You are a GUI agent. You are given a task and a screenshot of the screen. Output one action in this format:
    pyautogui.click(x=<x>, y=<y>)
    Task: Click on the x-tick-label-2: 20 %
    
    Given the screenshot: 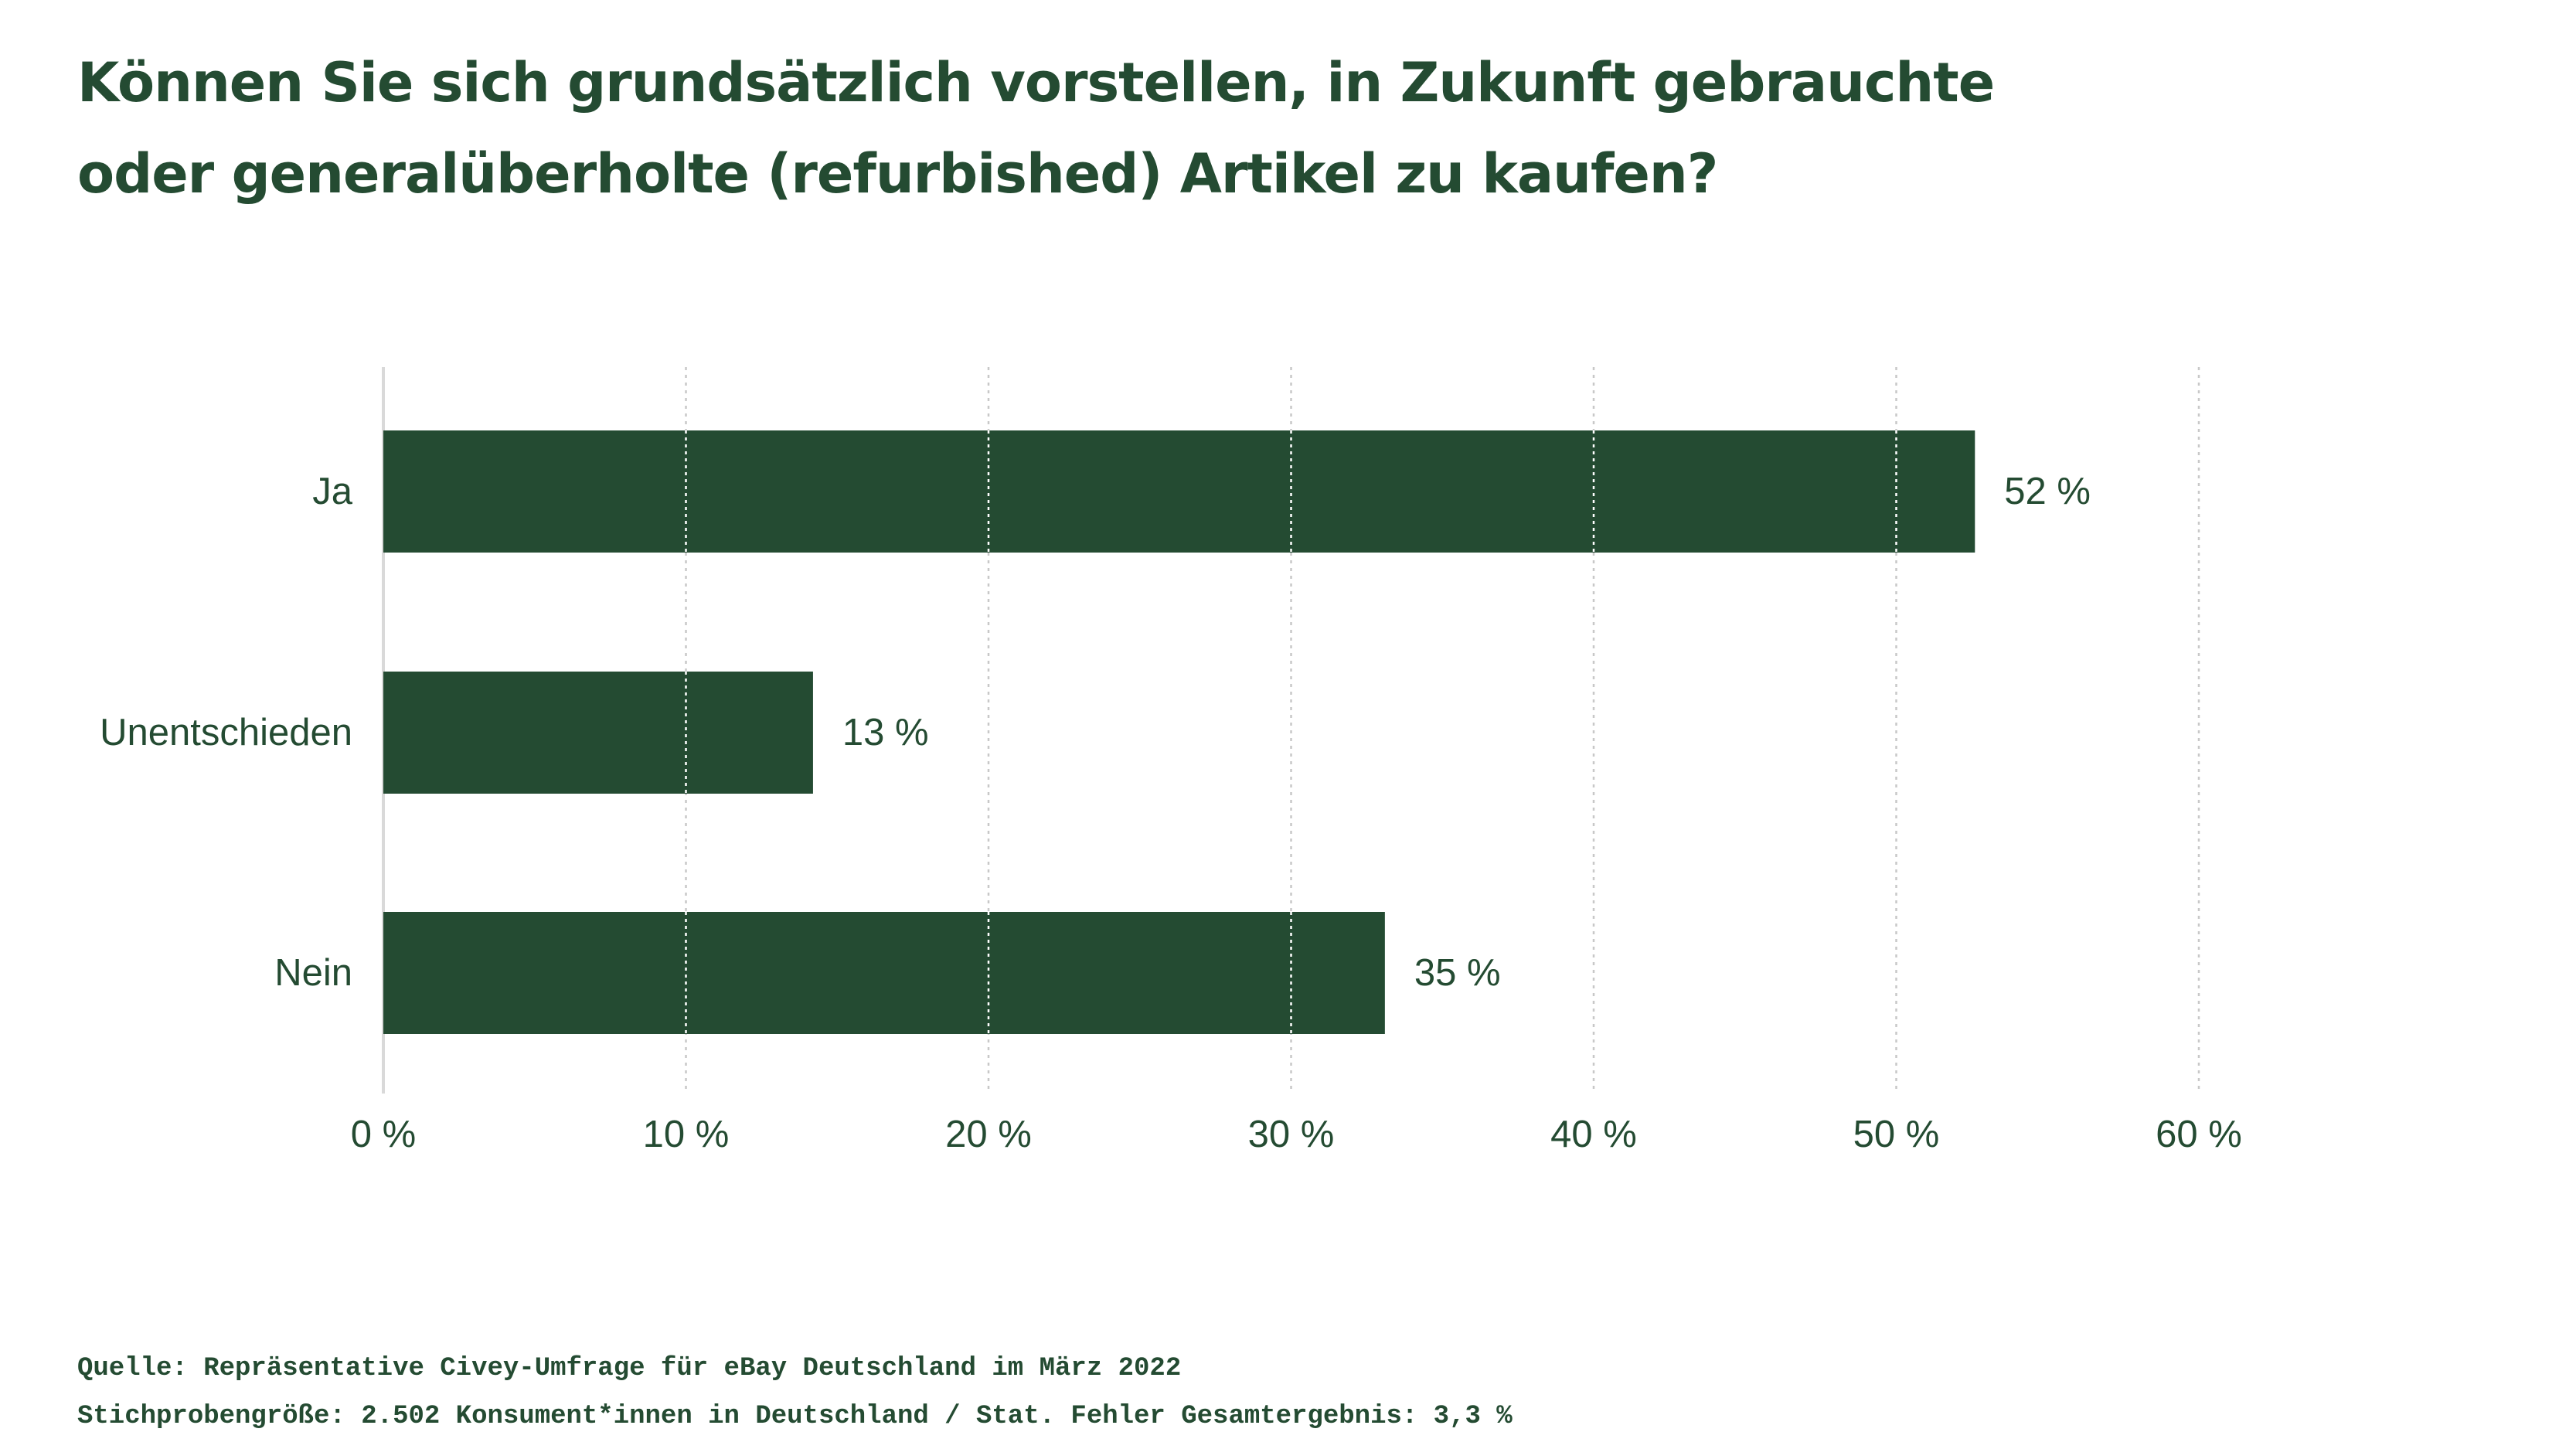 What is the action you would take?
    pyautogui.click(x=989, y=1134)
    